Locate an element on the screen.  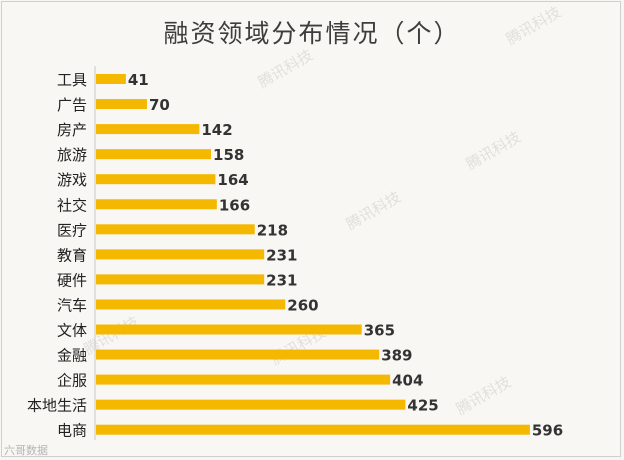
category-label: 旅游 is located at coordinates (72, 155).